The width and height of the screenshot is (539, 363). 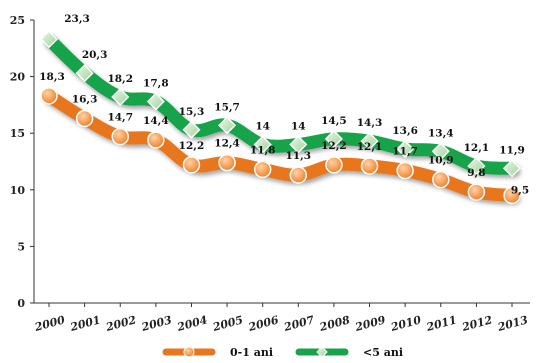 What do you see at coordinates (227, 144) in the screenshot?
I see `data-label: 12,4` at bounding box center [227, 144].